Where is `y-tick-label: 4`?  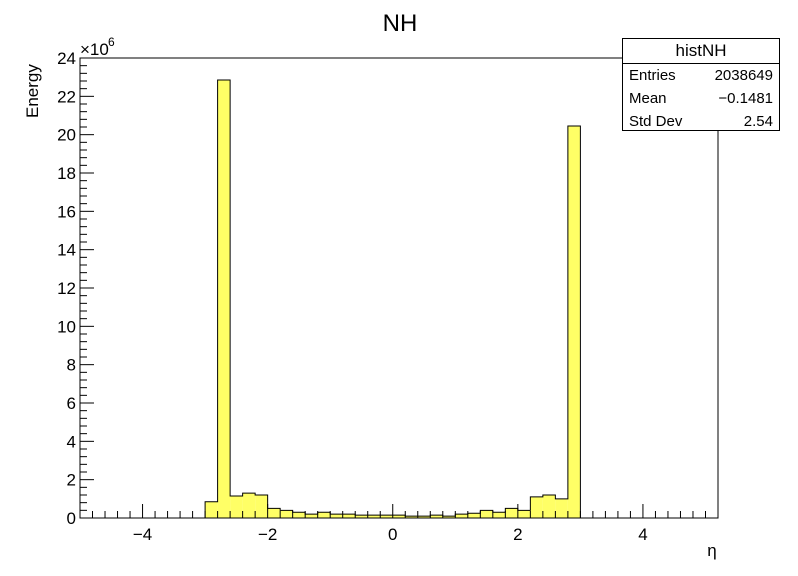
y-tick-label: 4 is located at coordinates (71, 441).